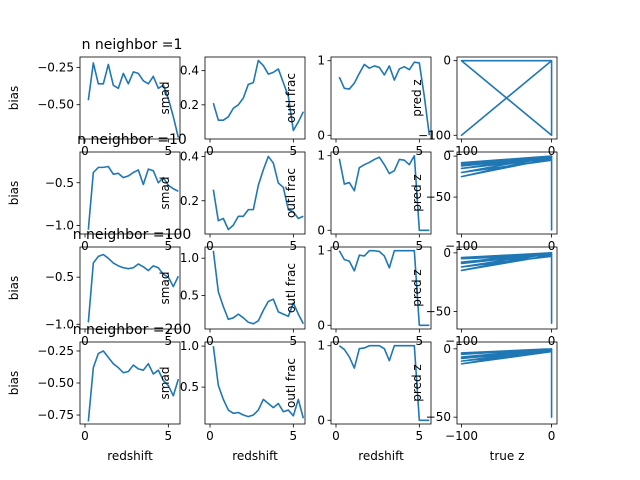 The height and width of the screenshot is (480, 640). Describe the element at coordinates (55, 383) in the screenshot. I see `y-tick-label: −0.50` at that location.